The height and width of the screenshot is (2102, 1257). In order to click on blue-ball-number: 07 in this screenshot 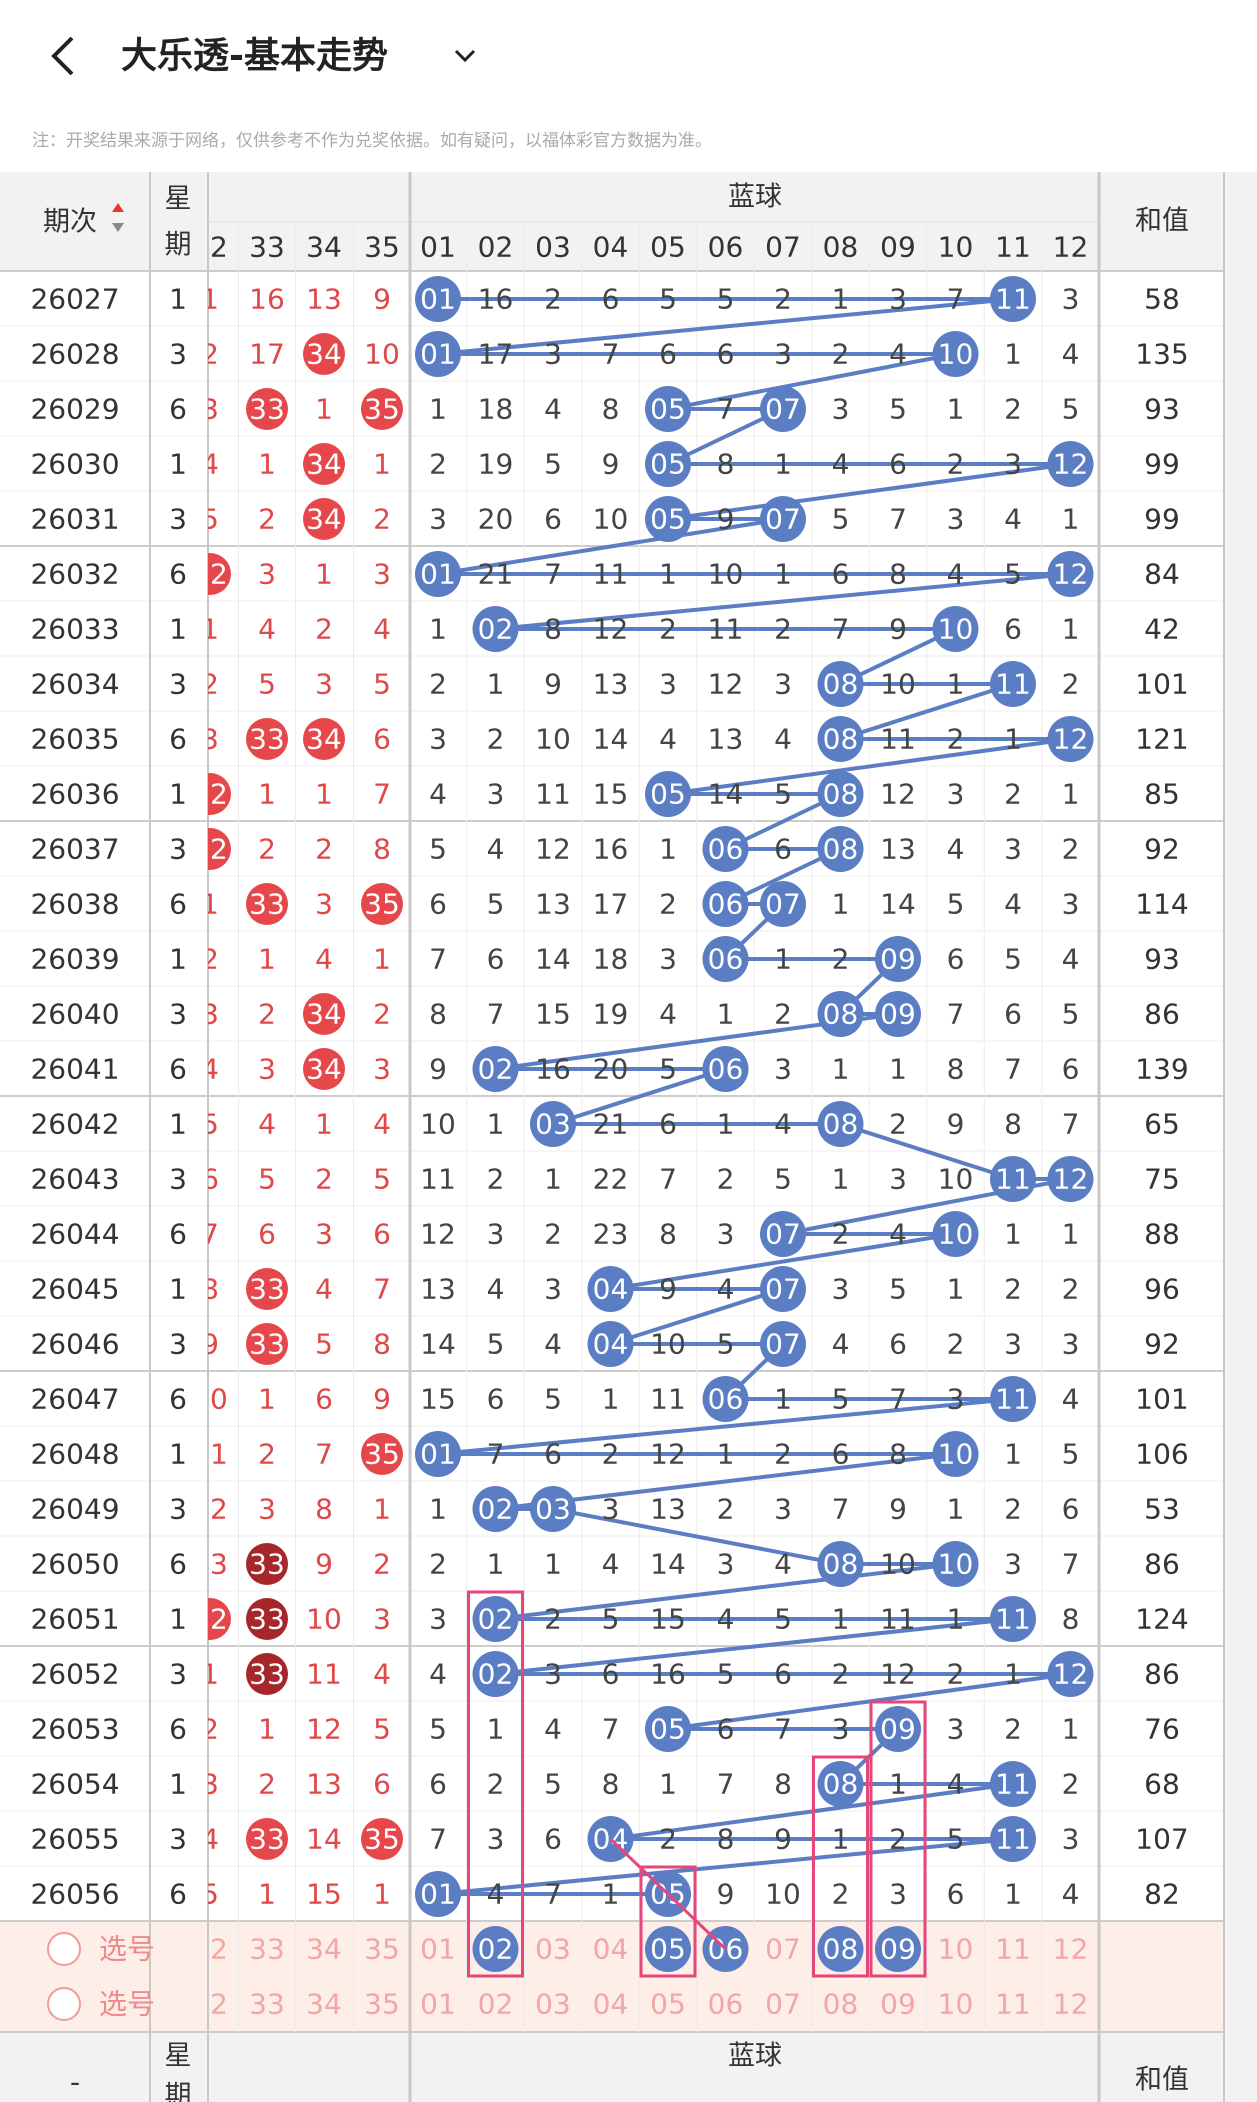, I will do `click(783, 1344)`.